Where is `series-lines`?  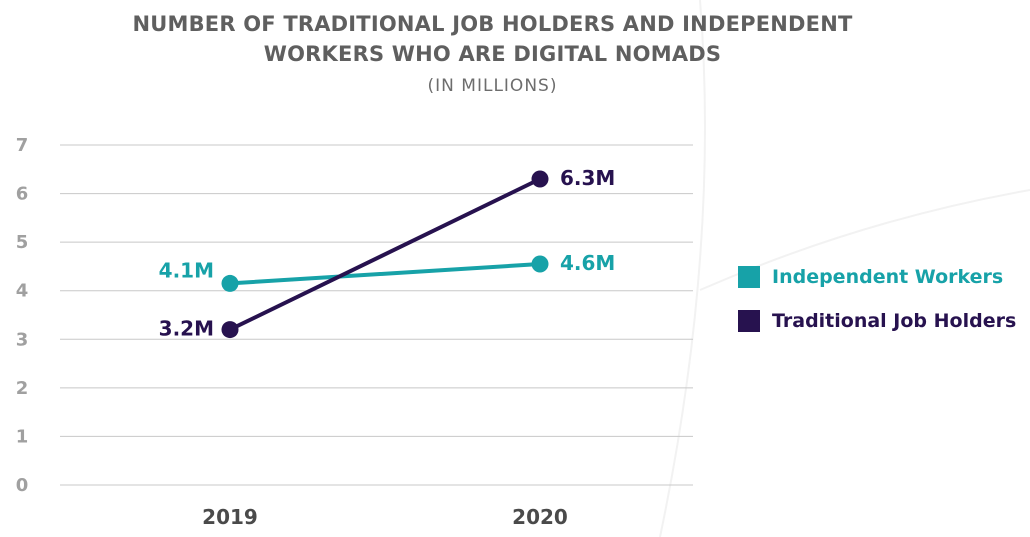 series-lines is located at coordinates (385, 254).